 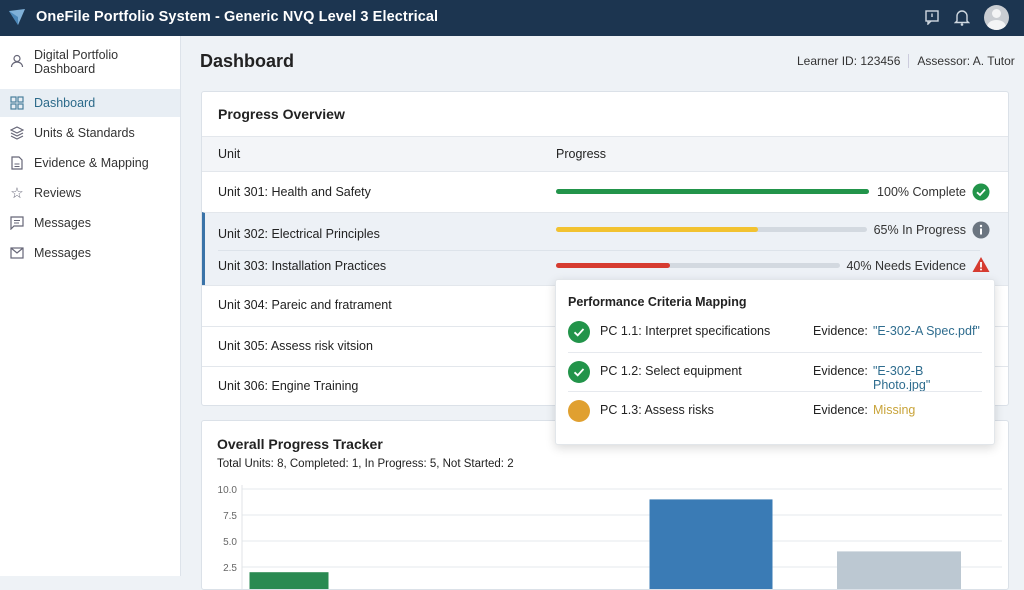 I want to click on sidebar-item-label: Units & Standards, so click(x=84, y=133).